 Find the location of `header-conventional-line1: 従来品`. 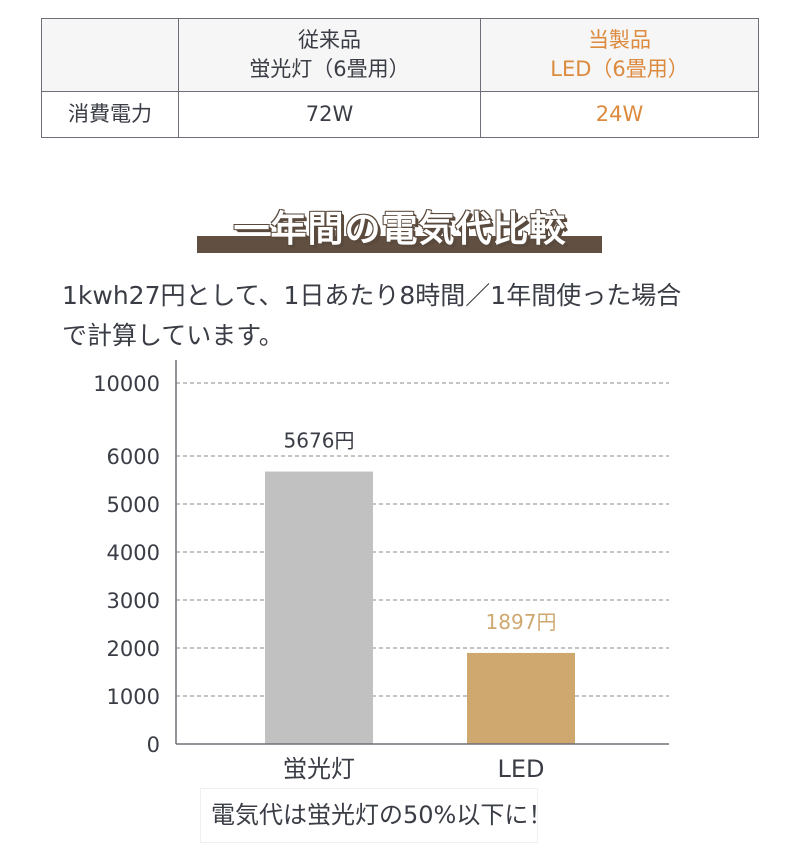

header-conventional-line1: 従来品 is located at coordinates (329, 40).